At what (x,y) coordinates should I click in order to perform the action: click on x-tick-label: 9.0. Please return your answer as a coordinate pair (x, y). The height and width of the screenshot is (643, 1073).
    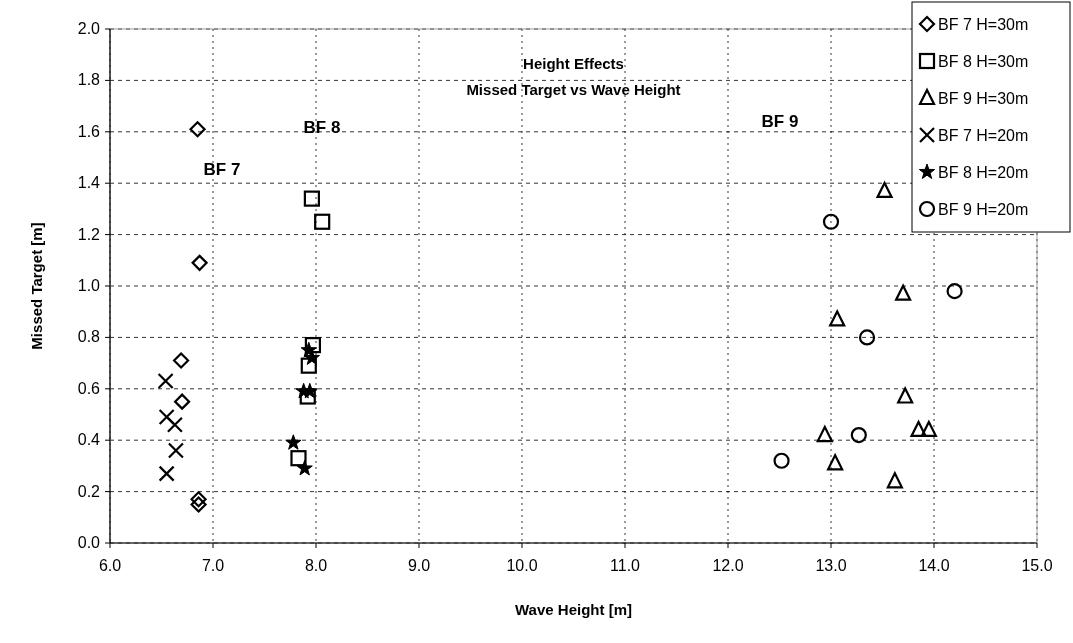
    Looking at the image, I should click on (419, 565).